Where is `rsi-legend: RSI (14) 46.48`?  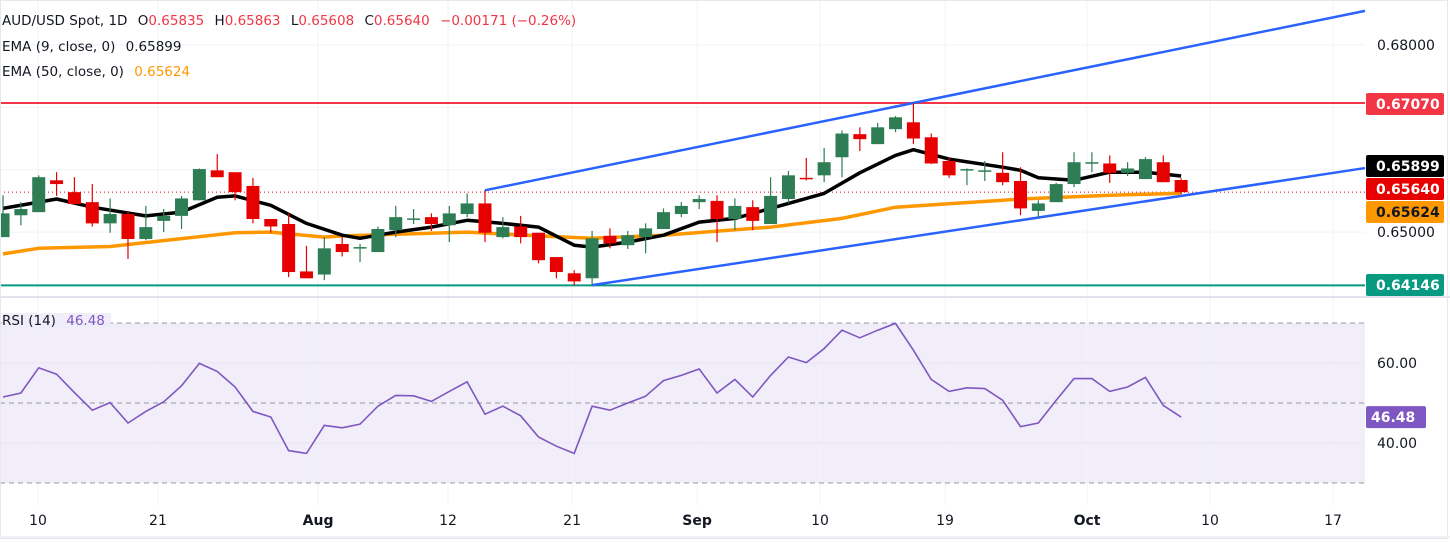
rsi-legend: RSI (14) 46.48 is located at coordinates (56, 321).